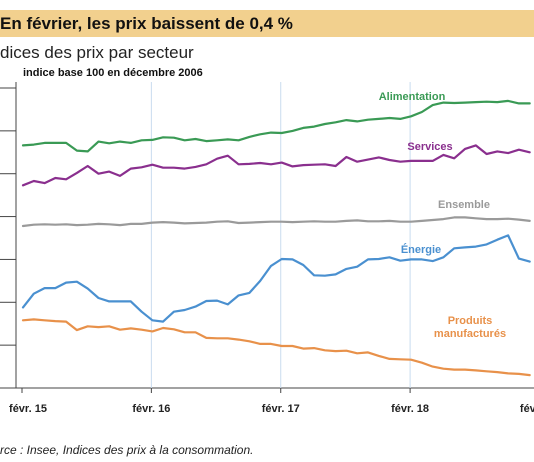 The height and width of the screenshot is (462, 534). What do you see at coordinates (113, 73) in the screenshot?
I see `unit-note: indice base 100 en décembre 2006` at bounding box center [113, 73].